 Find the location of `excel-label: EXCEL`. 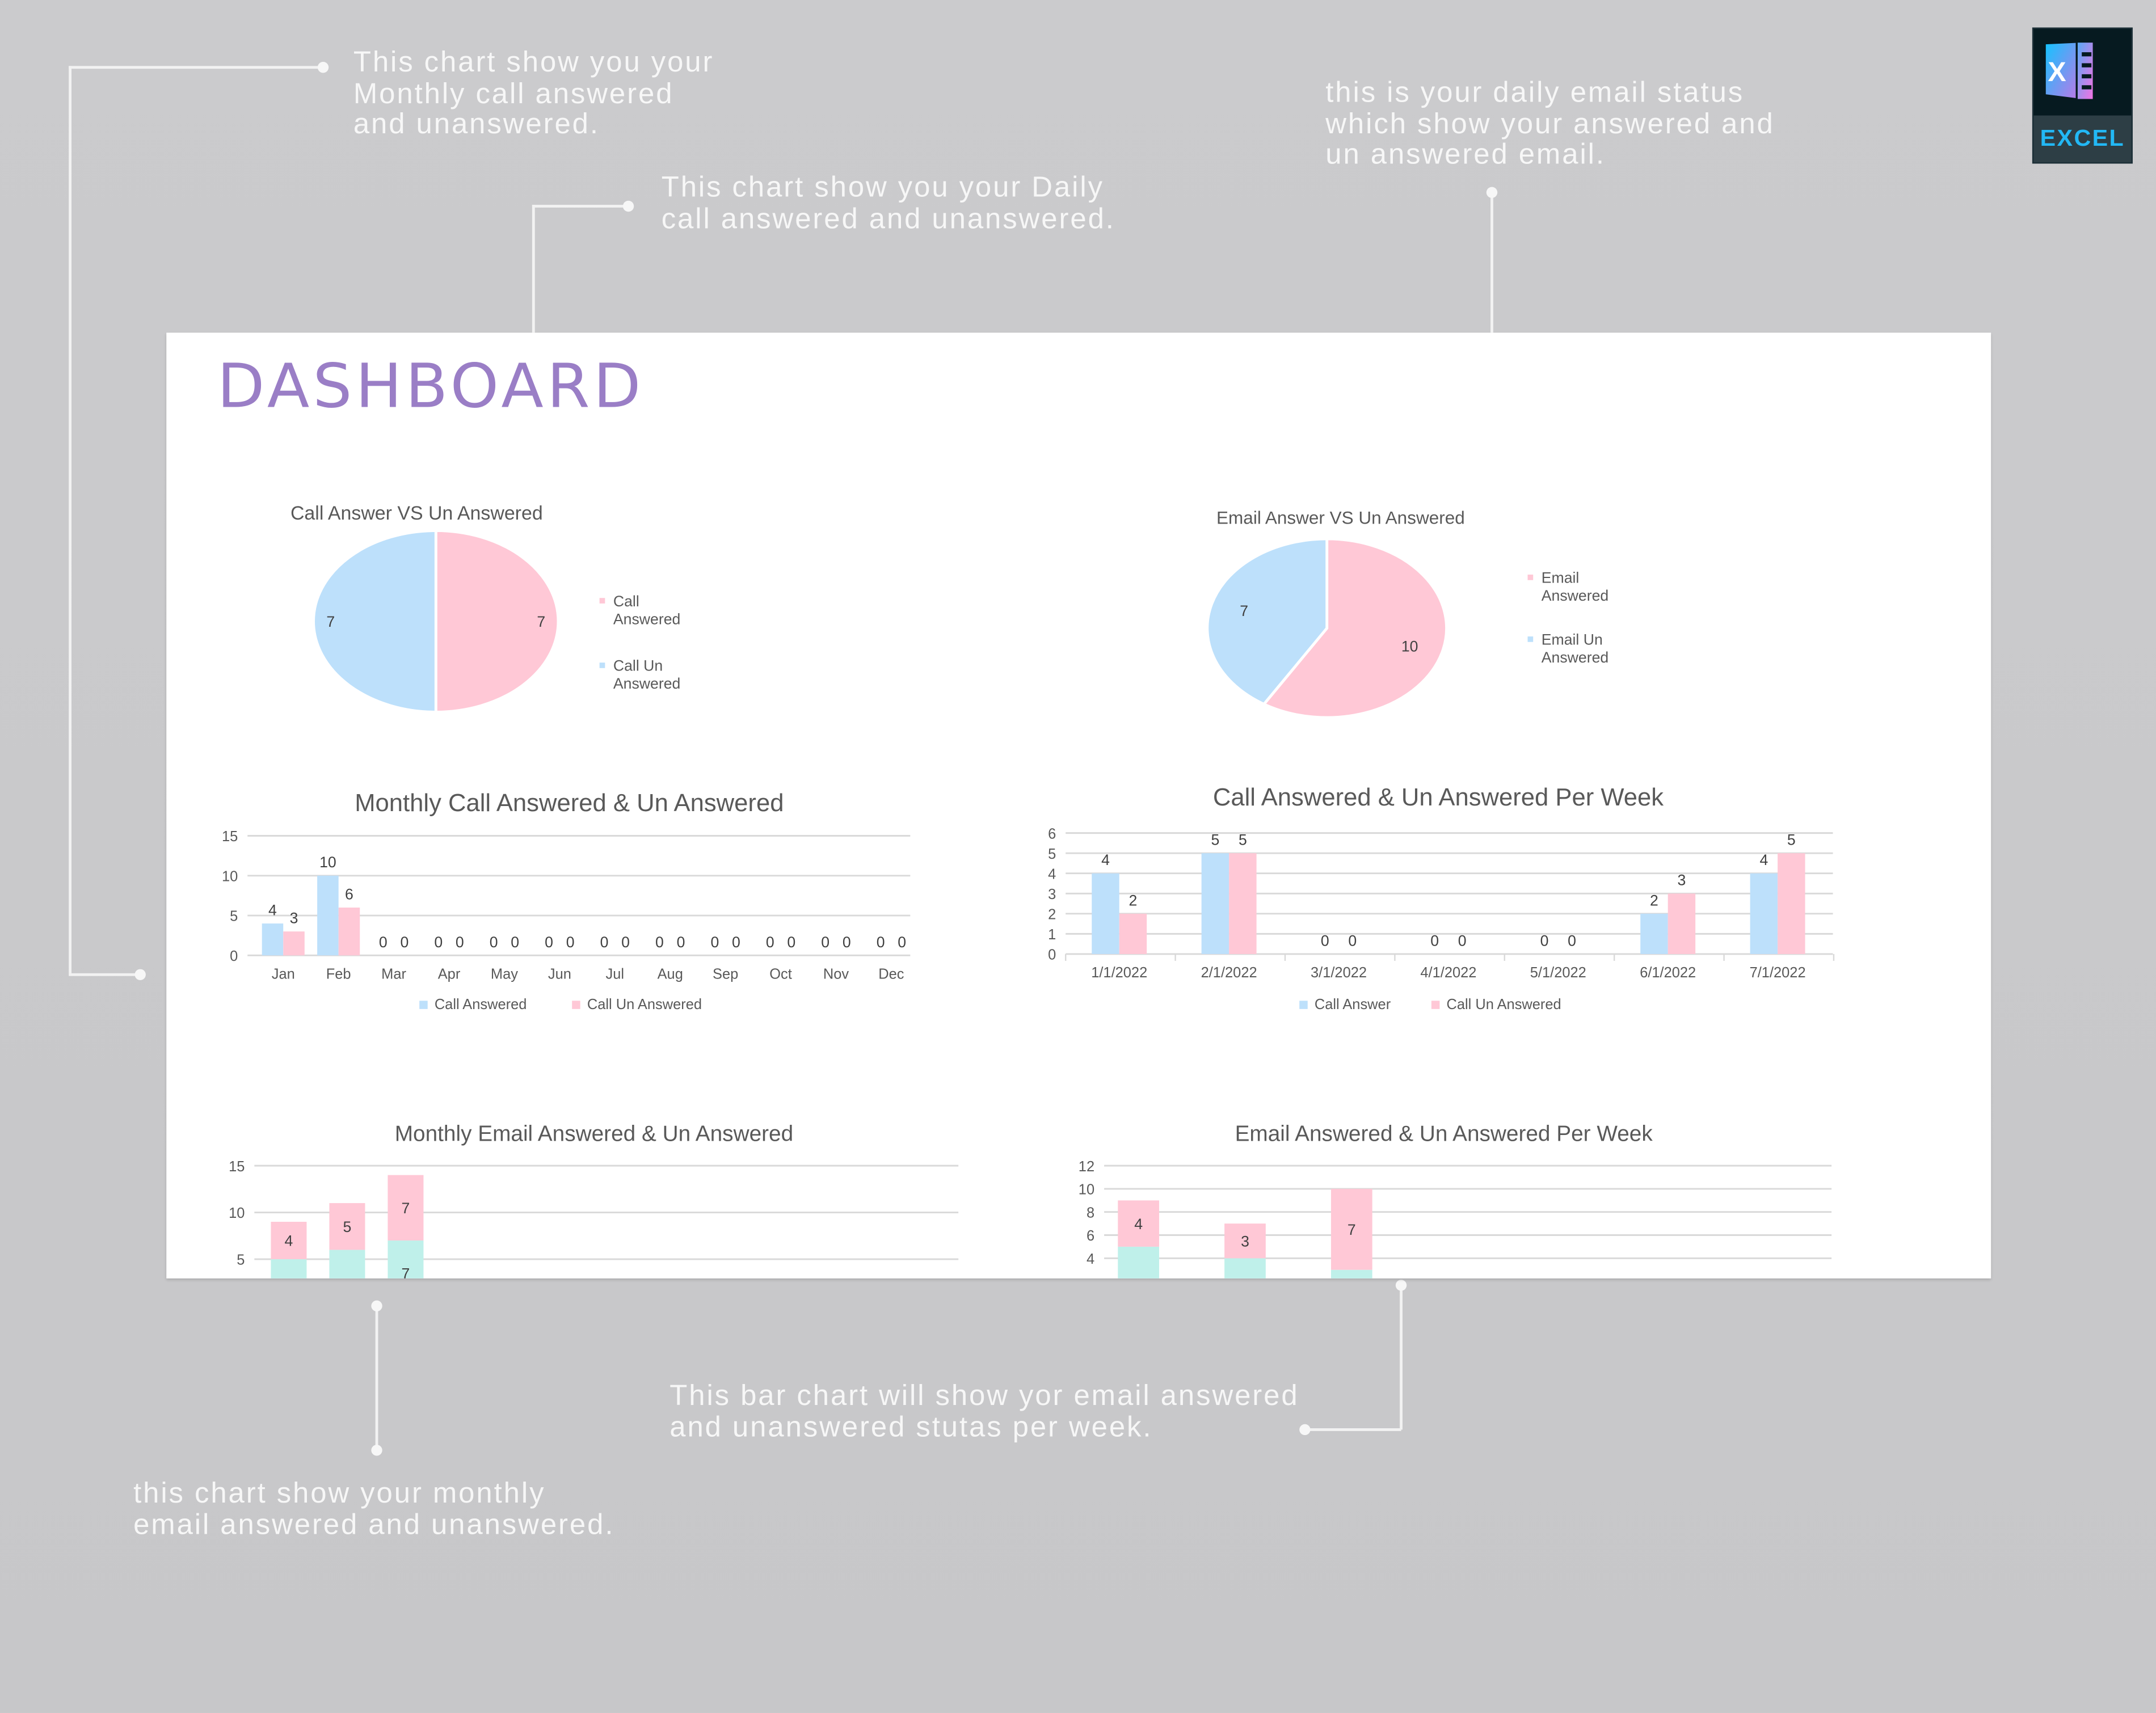

excel-label: EXCEL is located at coordinates (2082, 138).